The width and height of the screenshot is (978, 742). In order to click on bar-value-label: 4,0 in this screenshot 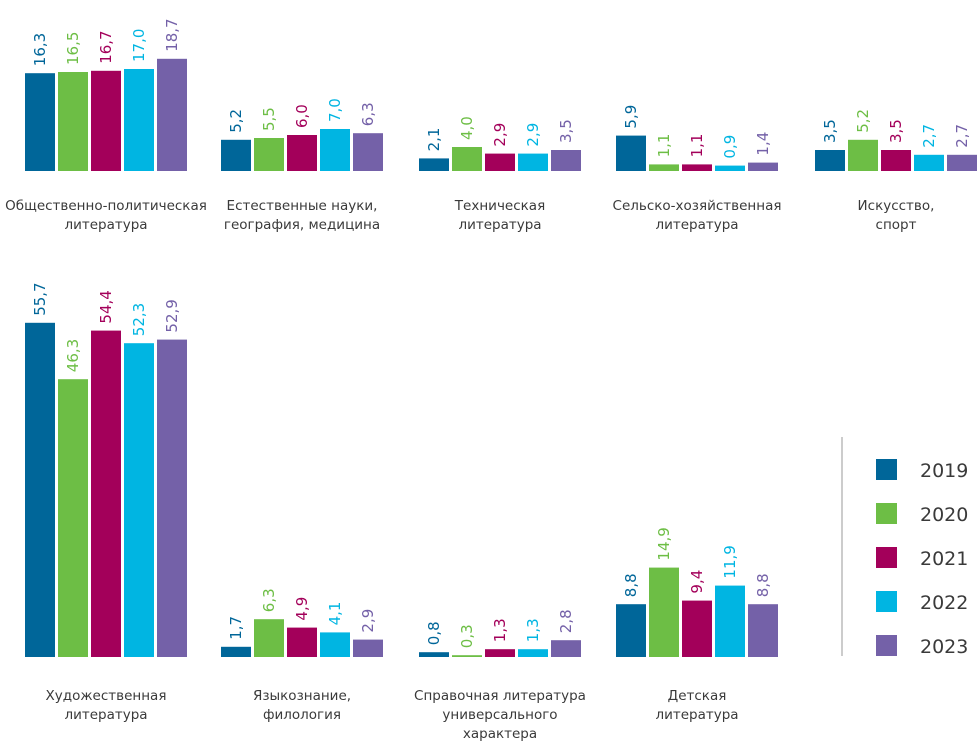, I will do `click(467, 128)`.